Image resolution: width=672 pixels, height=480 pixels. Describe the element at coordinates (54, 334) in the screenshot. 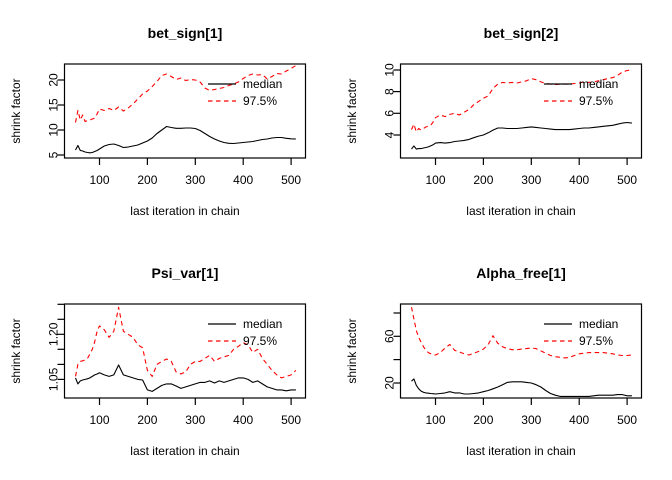

I see `y-tick-label: 1.20` at that location.